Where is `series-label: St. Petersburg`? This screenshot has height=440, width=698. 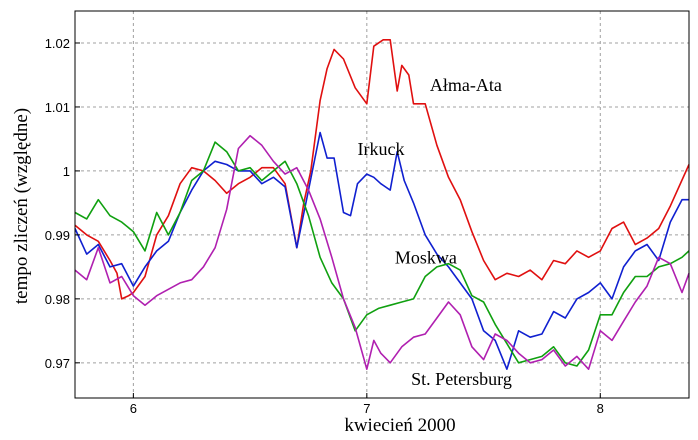 series-label: St. Petersburg is located at coordinates (461, 379).